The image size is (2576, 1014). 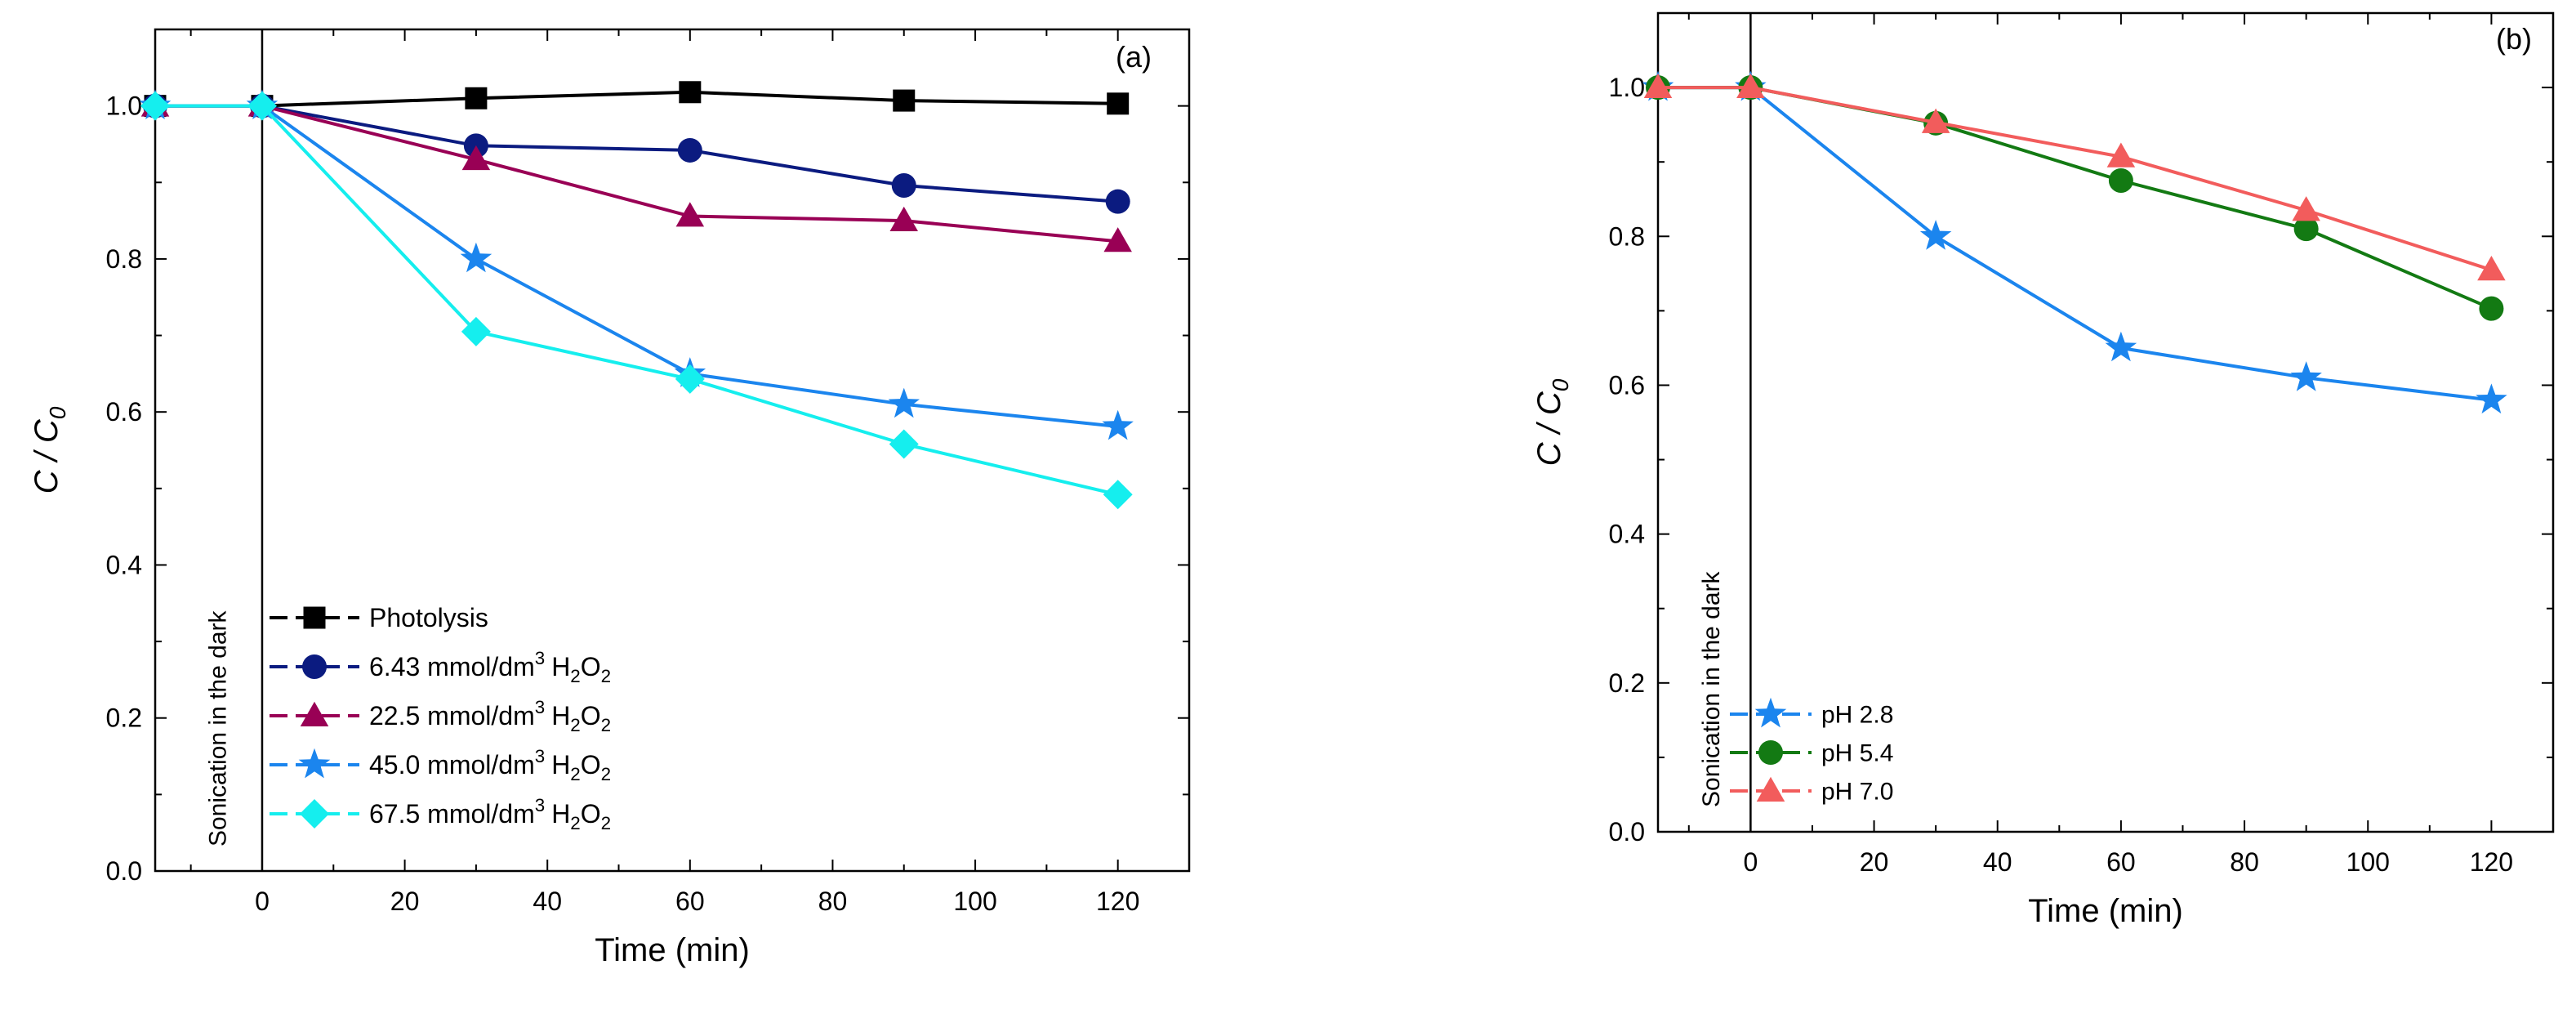 I want to click on legend: pH 2.8 pH 5.4 pH 7.0, so click(x=1811, y=751).